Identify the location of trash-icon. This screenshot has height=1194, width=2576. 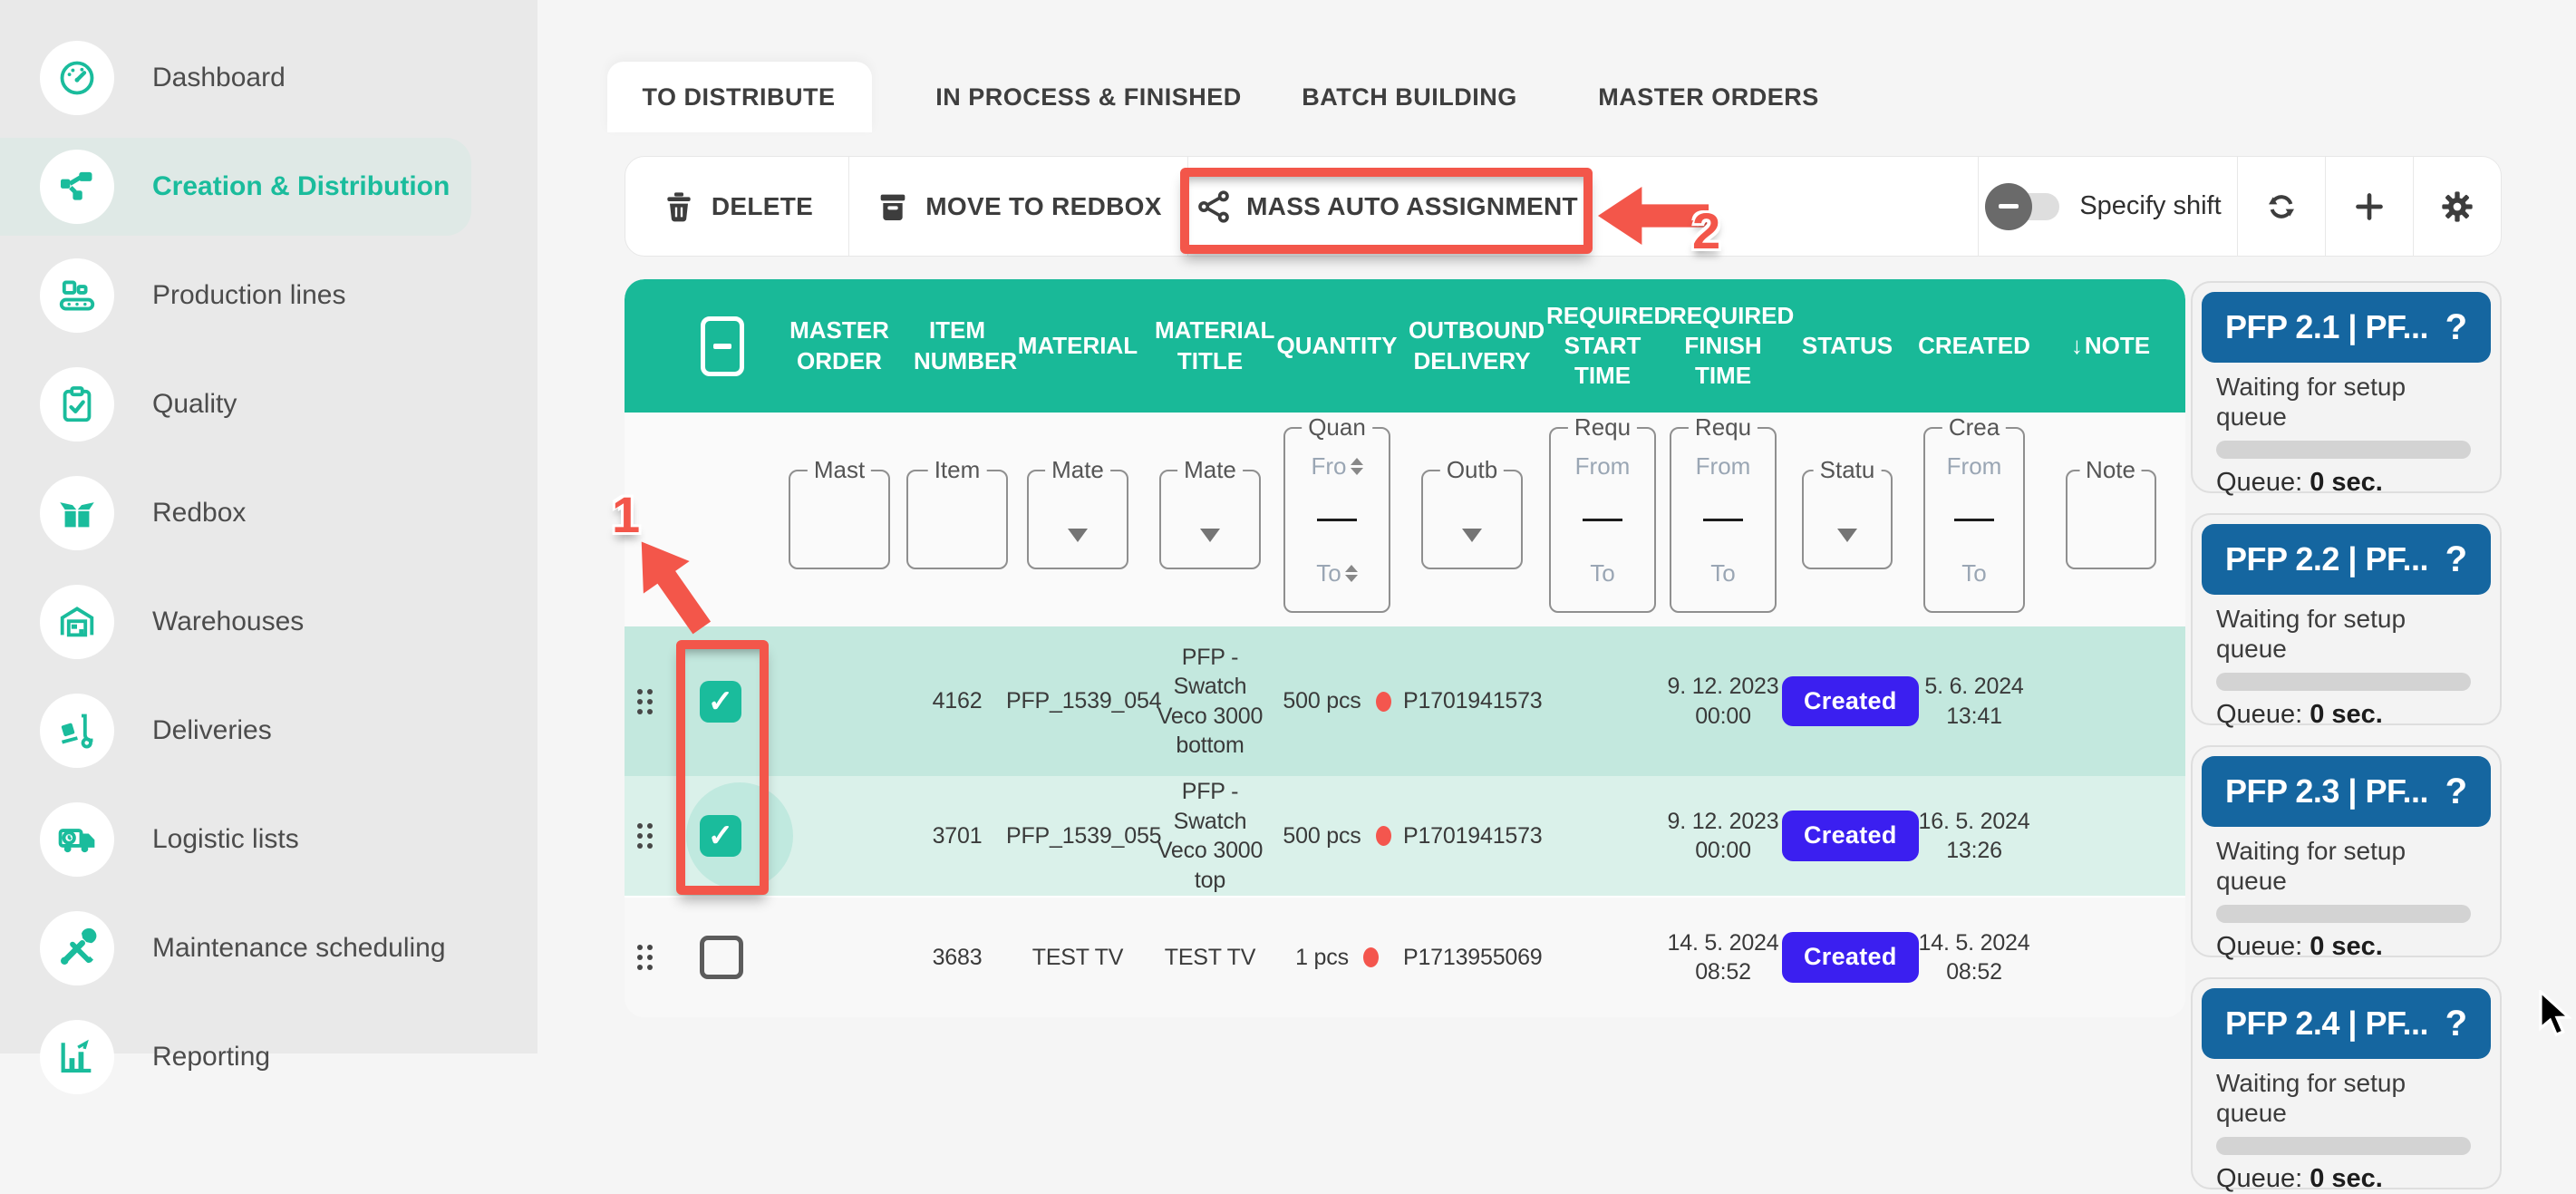
(679, 206).